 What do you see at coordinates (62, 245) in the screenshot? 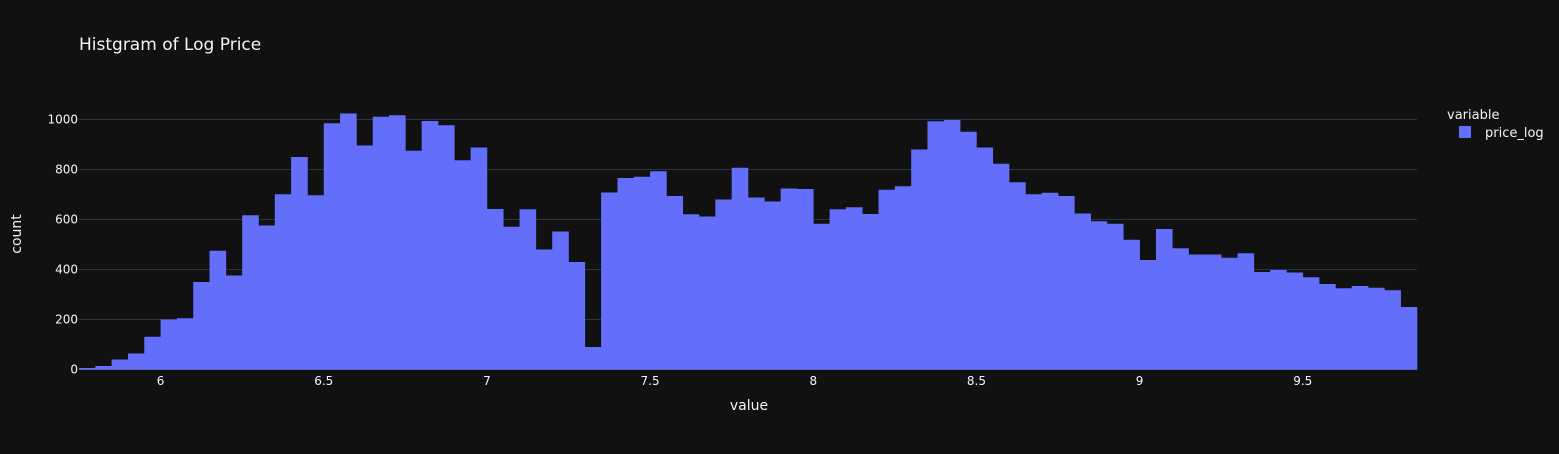
I see `y-axis: 0 200 400 600 800 1000` at bounding box center [62, 245].